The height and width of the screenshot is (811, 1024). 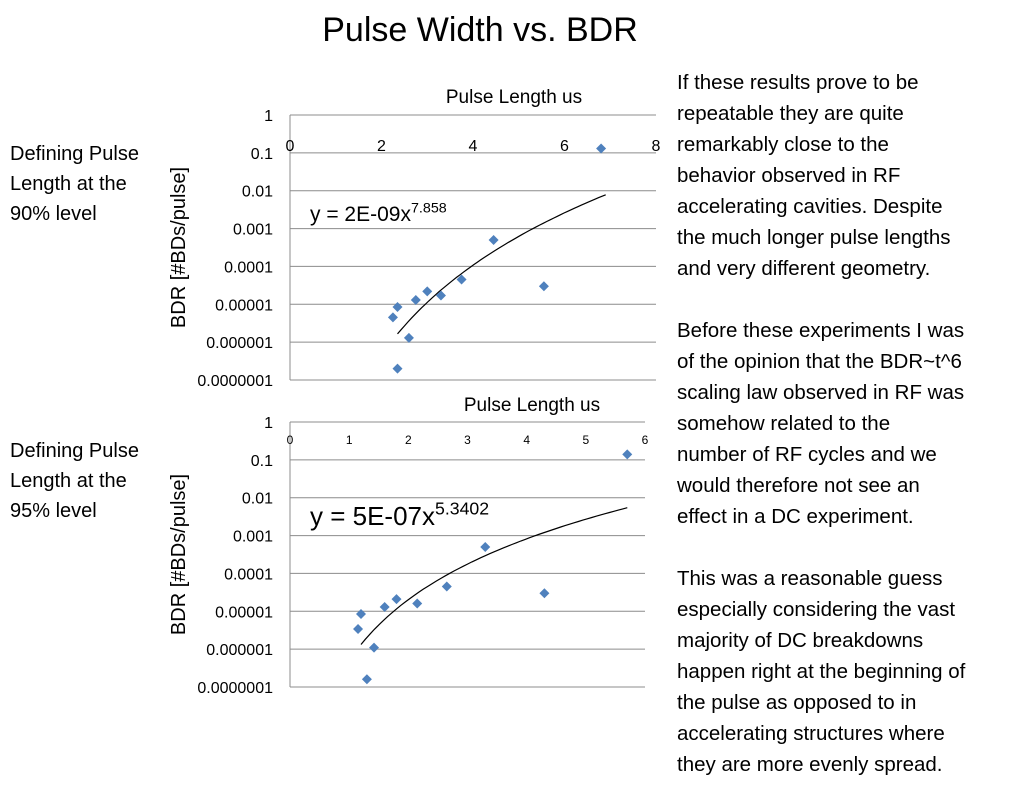 I want to click on trendline-equation: y = 2E-09x7.858, so click(x=378, y=213).